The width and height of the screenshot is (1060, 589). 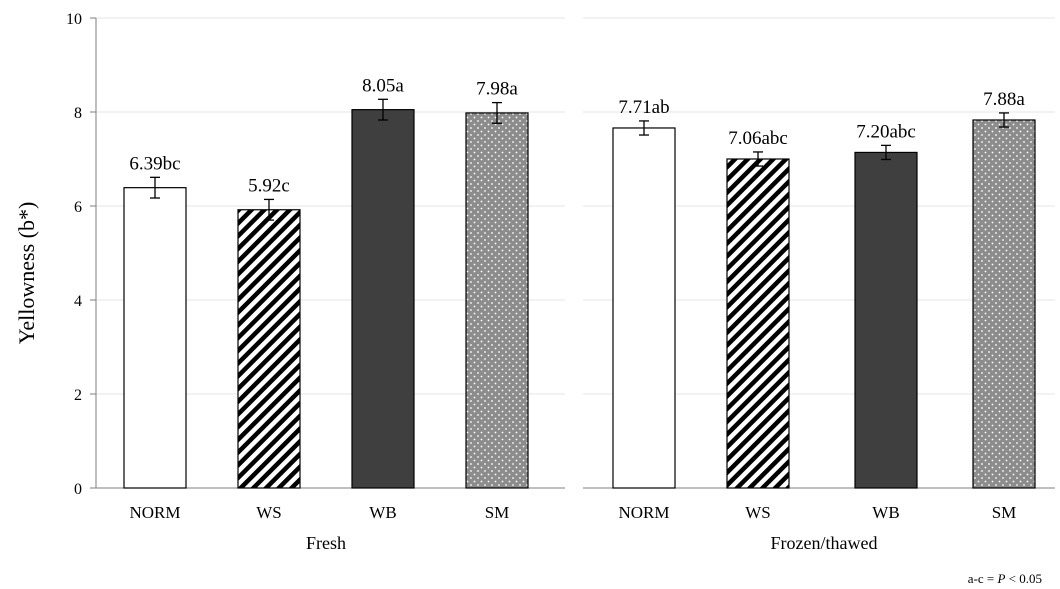 What do you see at coordinates (154, 163) in the screenshot?
I see `data-label: 6.39bc` at bounding box center [154, 163].